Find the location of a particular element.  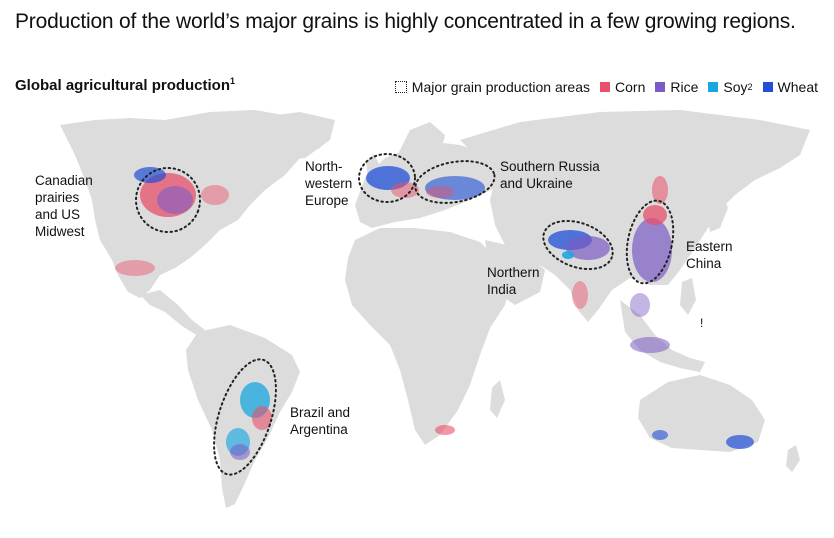

soy-area-india is located at coordinates (568, 255).